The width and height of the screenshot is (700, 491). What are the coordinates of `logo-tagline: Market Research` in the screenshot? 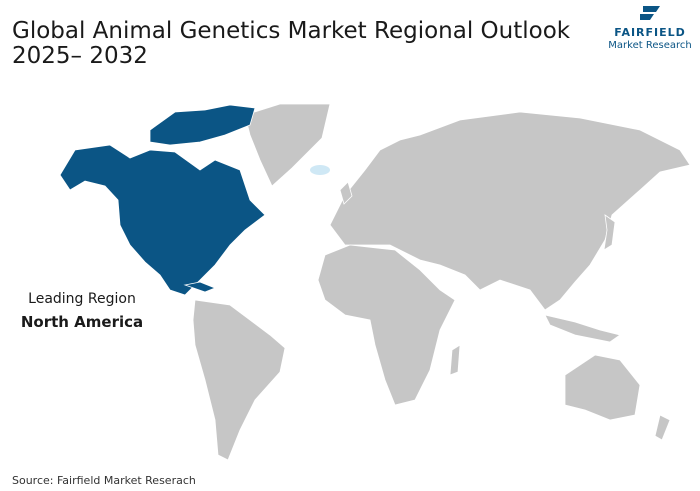 It's located at (649, 45).